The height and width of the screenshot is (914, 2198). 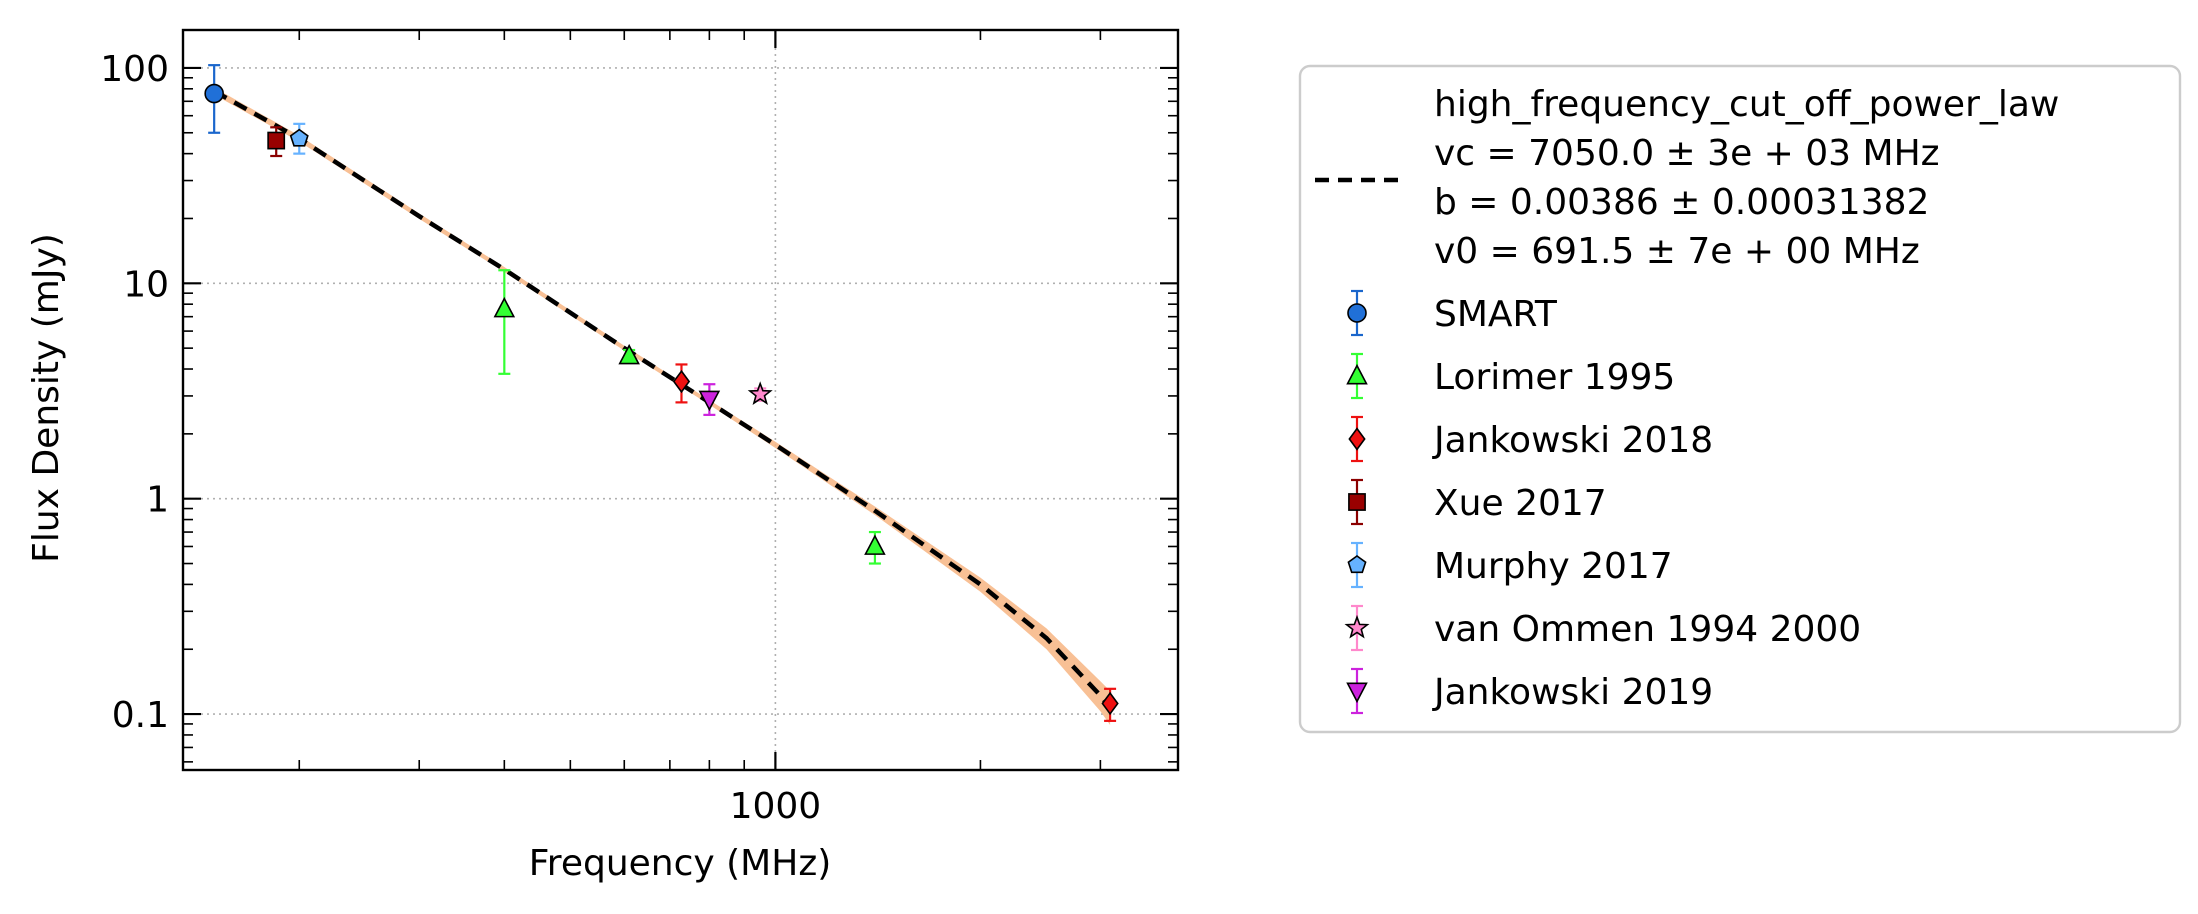 What do you see at coordinates (1687, 153) in the screenshot?
I see `legend-fit-vc: vc = 7050.0 ± 3e + 03 MHz` at bounding box center [1687, 153].